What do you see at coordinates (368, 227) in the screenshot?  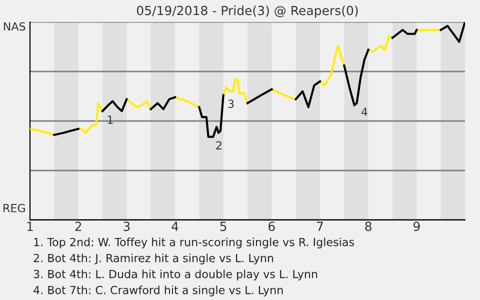 I see `x-tick-label: 8` at bounding box center [368, 227].